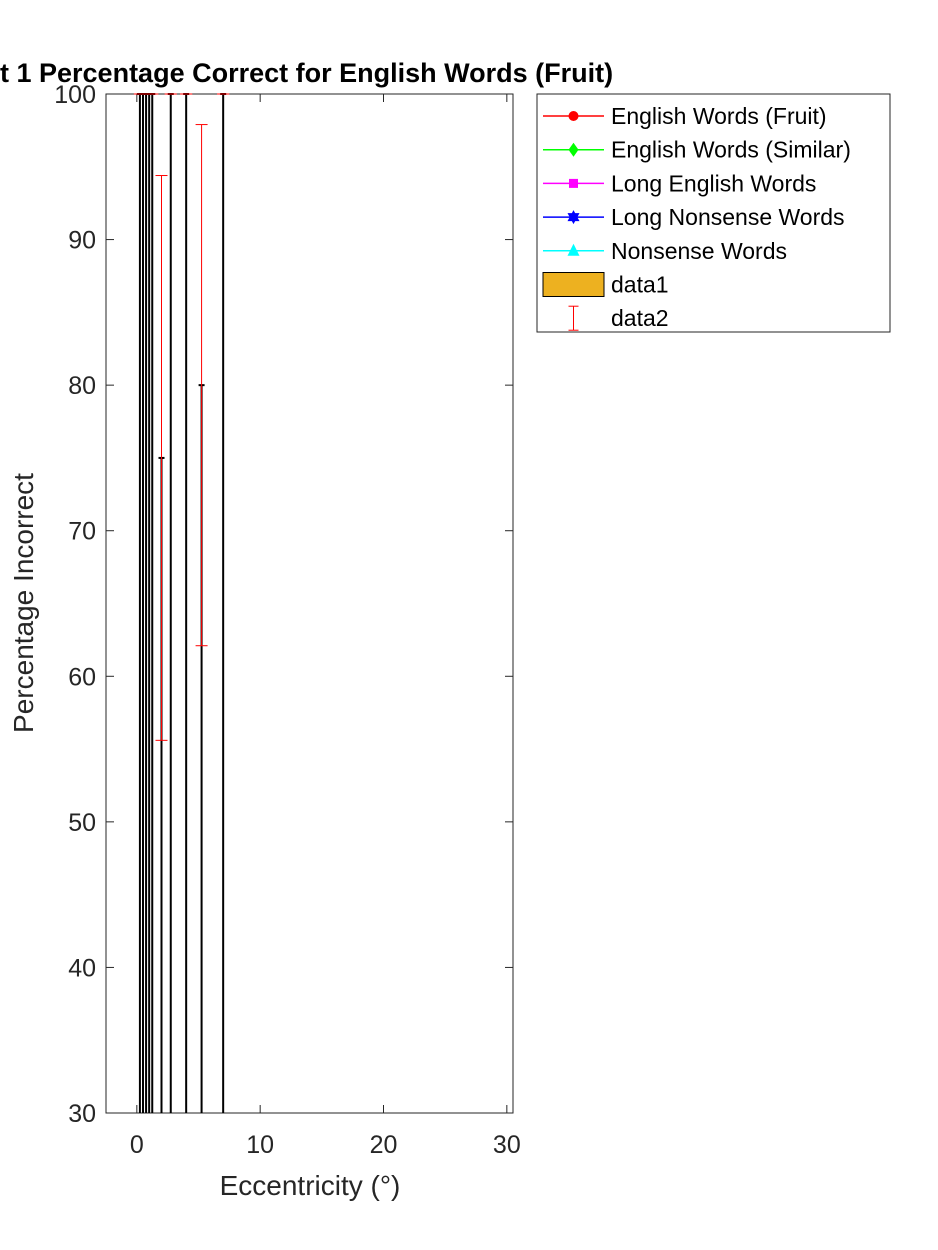 Image resolution: width=938 pixels, height=1250 pixels. Describe the element at coordinates (181, 417) in the screenshot. I see `errorbar-series` at that location.